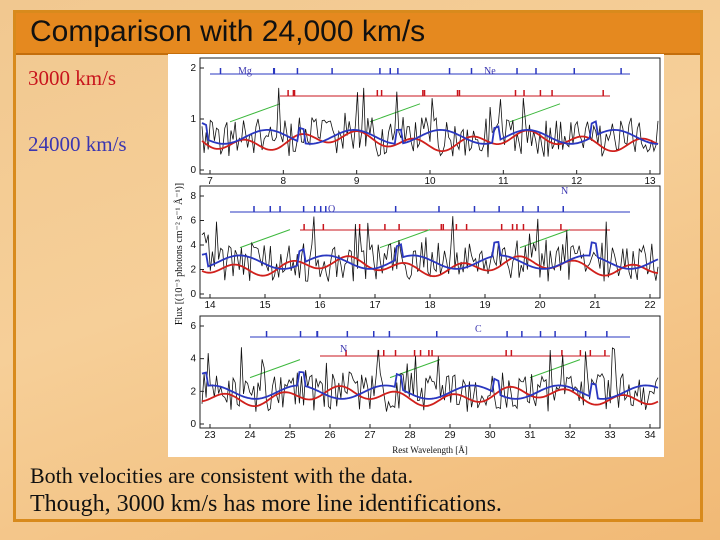  I want to click on x-tick-label: 18, so click(430, 305).